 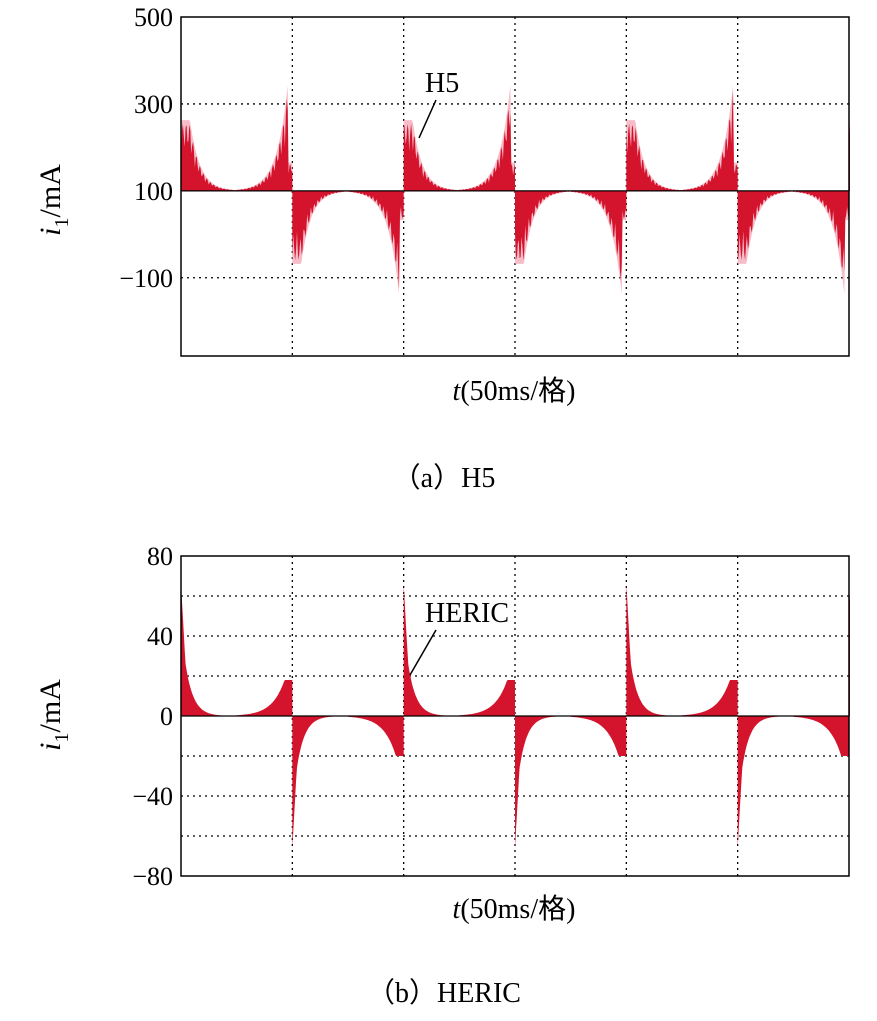 I want to click on annotation-leader-a, so click(x=427, y=119).